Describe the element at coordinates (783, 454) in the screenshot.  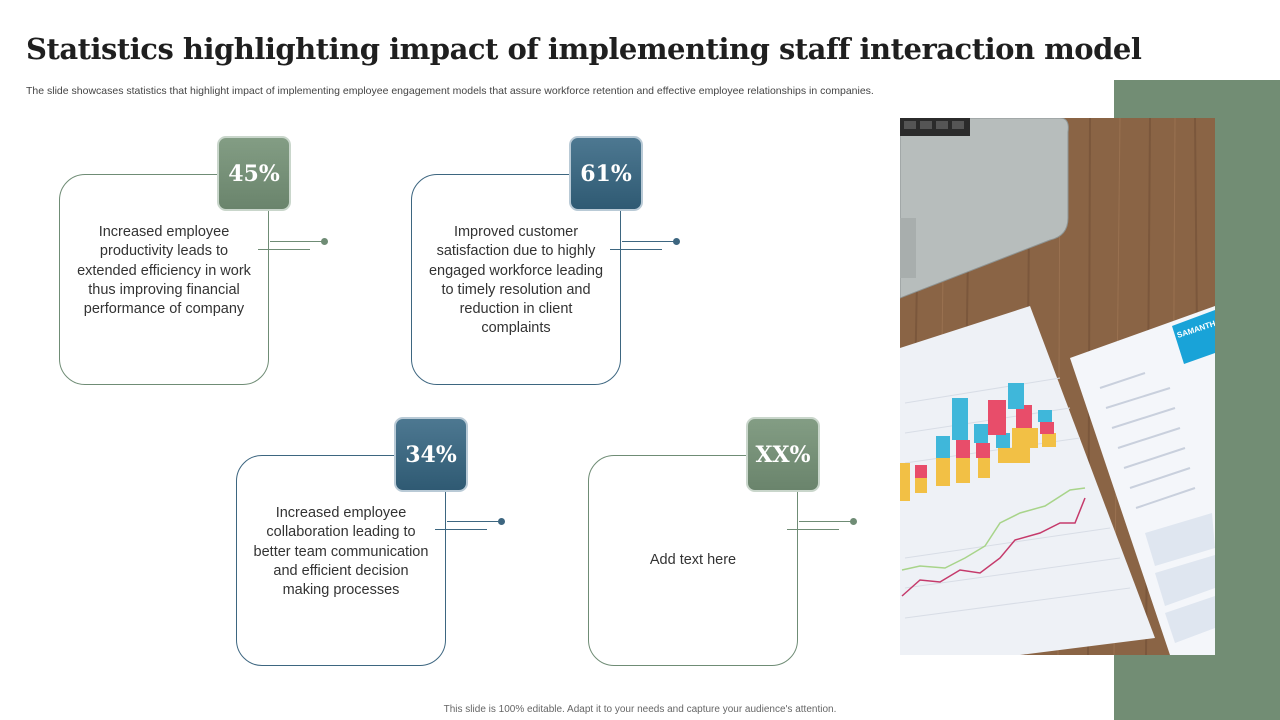
I see `stat-4-badge: XX%` at that location.